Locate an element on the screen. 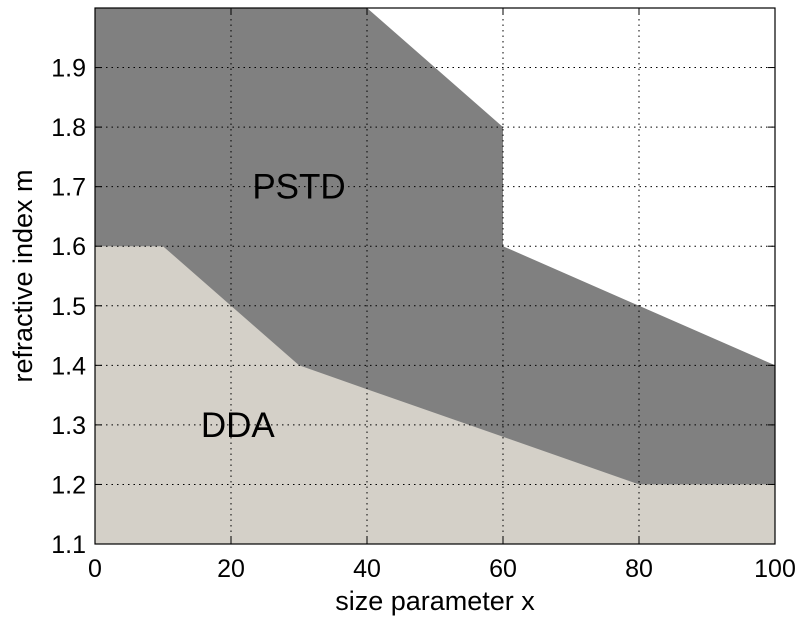 The width and height of the screenshot is (809, 624). x-tick-label: 100 is located at coordinates (775, 569).